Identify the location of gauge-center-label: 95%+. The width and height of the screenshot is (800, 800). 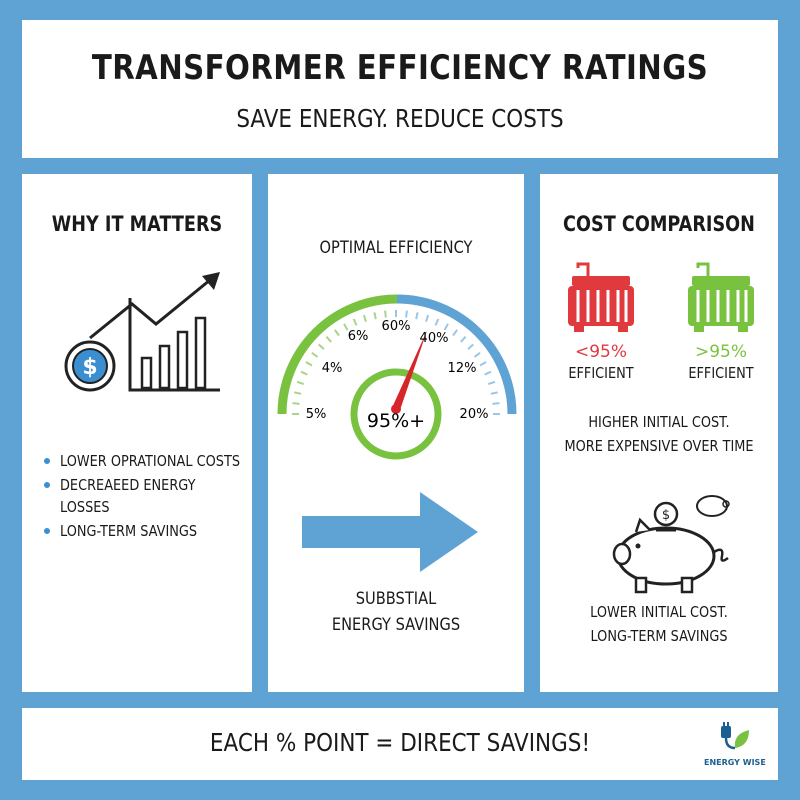
(396, 421).